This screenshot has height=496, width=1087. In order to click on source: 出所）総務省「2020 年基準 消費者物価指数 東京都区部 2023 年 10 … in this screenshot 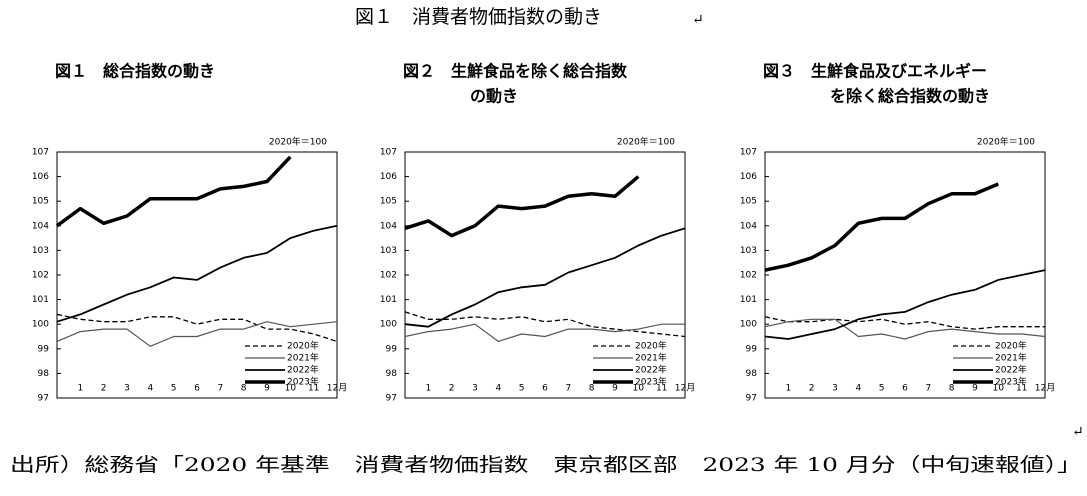, I will do `click(546, 465)`.